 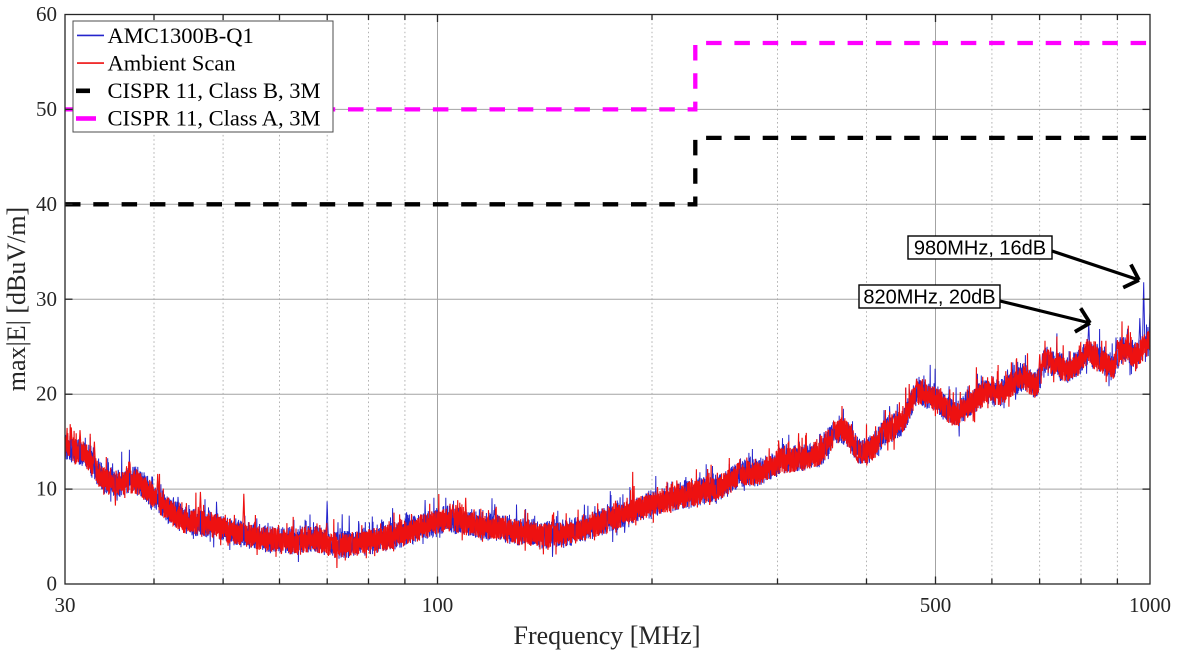 I want to click on svg-text: 100, so click(x=438, y=605).